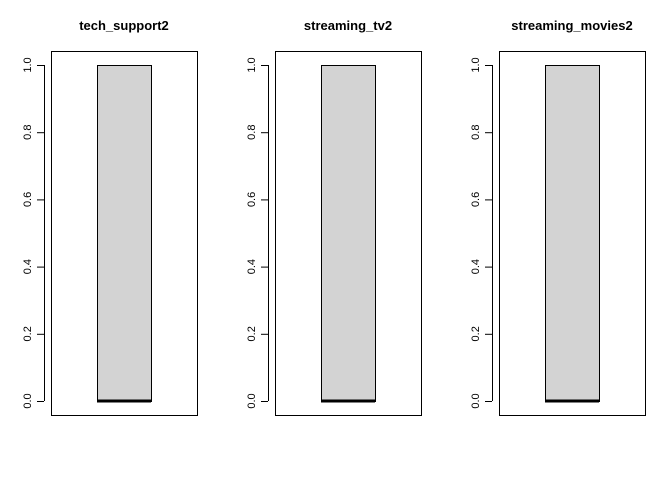 The image size is (672, 480). What do you see at coordinates (348, 25) in the screenshot?
I see `panel-title: streaming_tv2` at bounding box center [348, 25].